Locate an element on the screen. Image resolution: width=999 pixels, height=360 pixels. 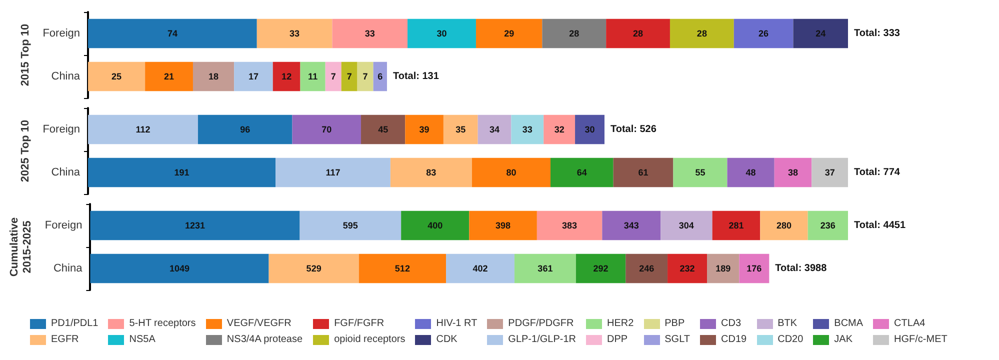
data-label: 38 is located at coordinates (793, 173).